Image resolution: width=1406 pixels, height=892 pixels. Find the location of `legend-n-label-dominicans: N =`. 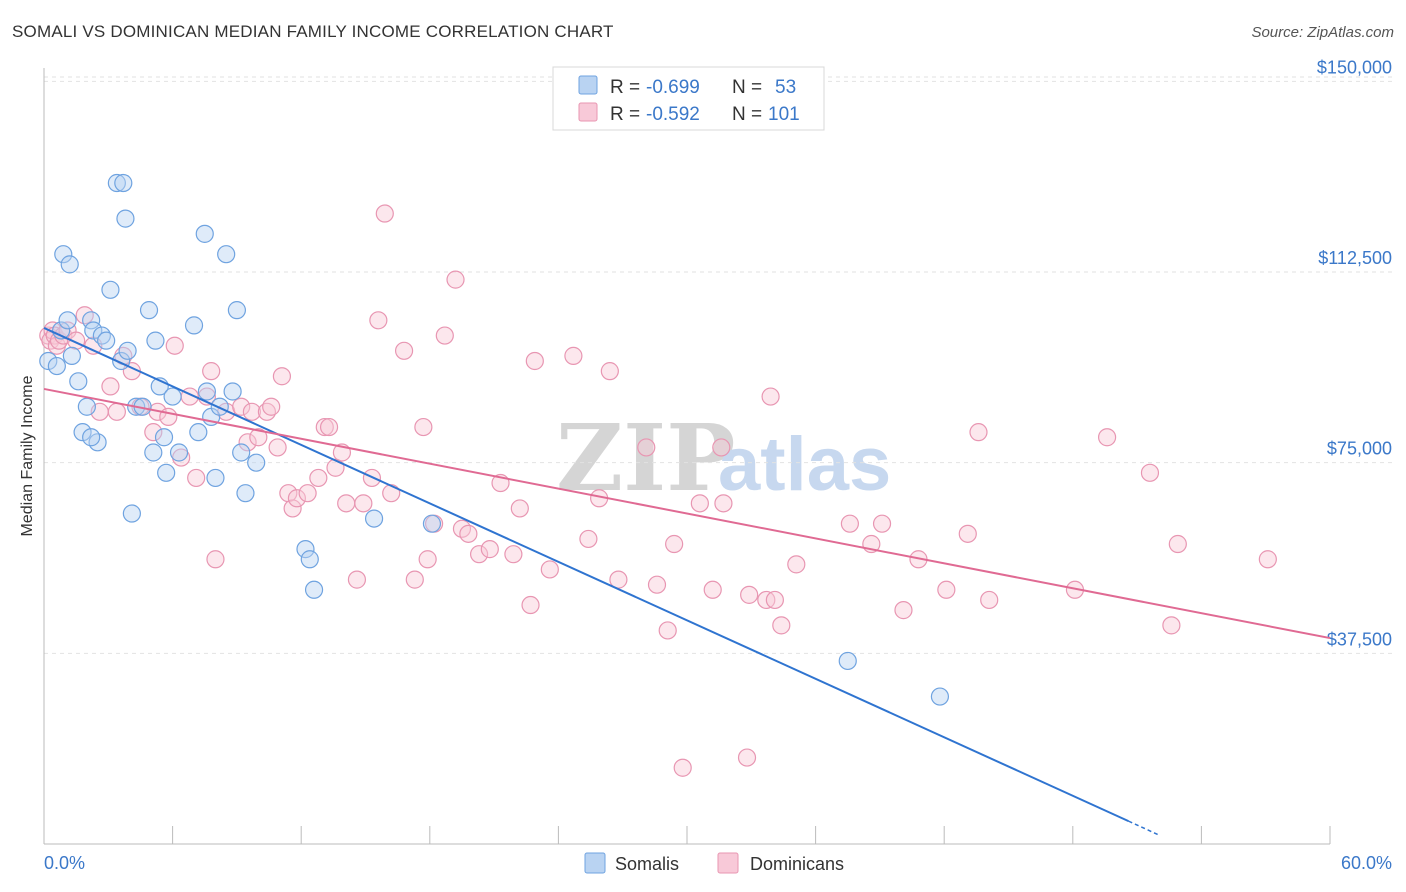

legend-n-label-dominicans: N = is located at coordinates (747, 114).